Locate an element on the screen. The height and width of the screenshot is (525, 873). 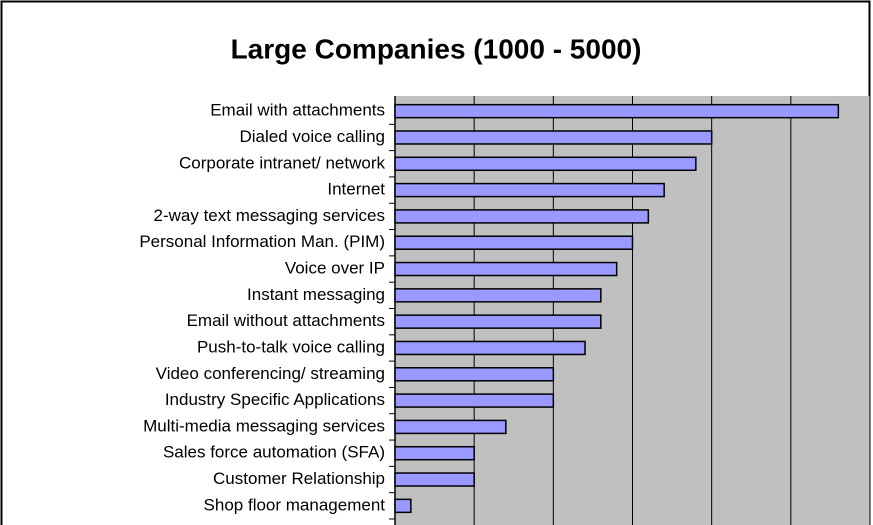
y-tick-label: Corporate intranet/ network is located at coordinates (282, 162).